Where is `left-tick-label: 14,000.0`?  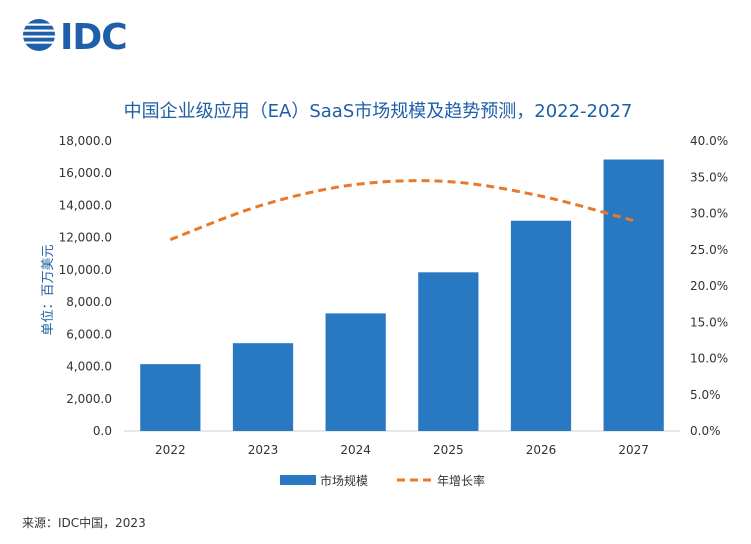
left-tick-label: 14,000.0 is located at coordinates (85, 205).